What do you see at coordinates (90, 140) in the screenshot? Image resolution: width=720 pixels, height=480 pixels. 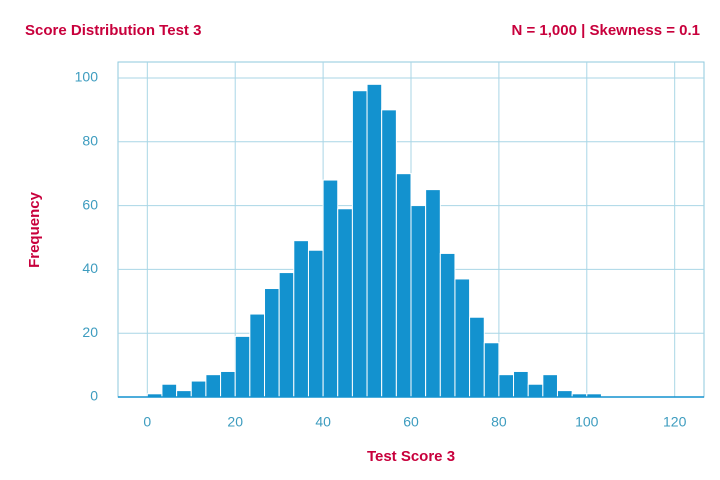 I see `y-tick-label: 80` at bounding box center [90, 140].